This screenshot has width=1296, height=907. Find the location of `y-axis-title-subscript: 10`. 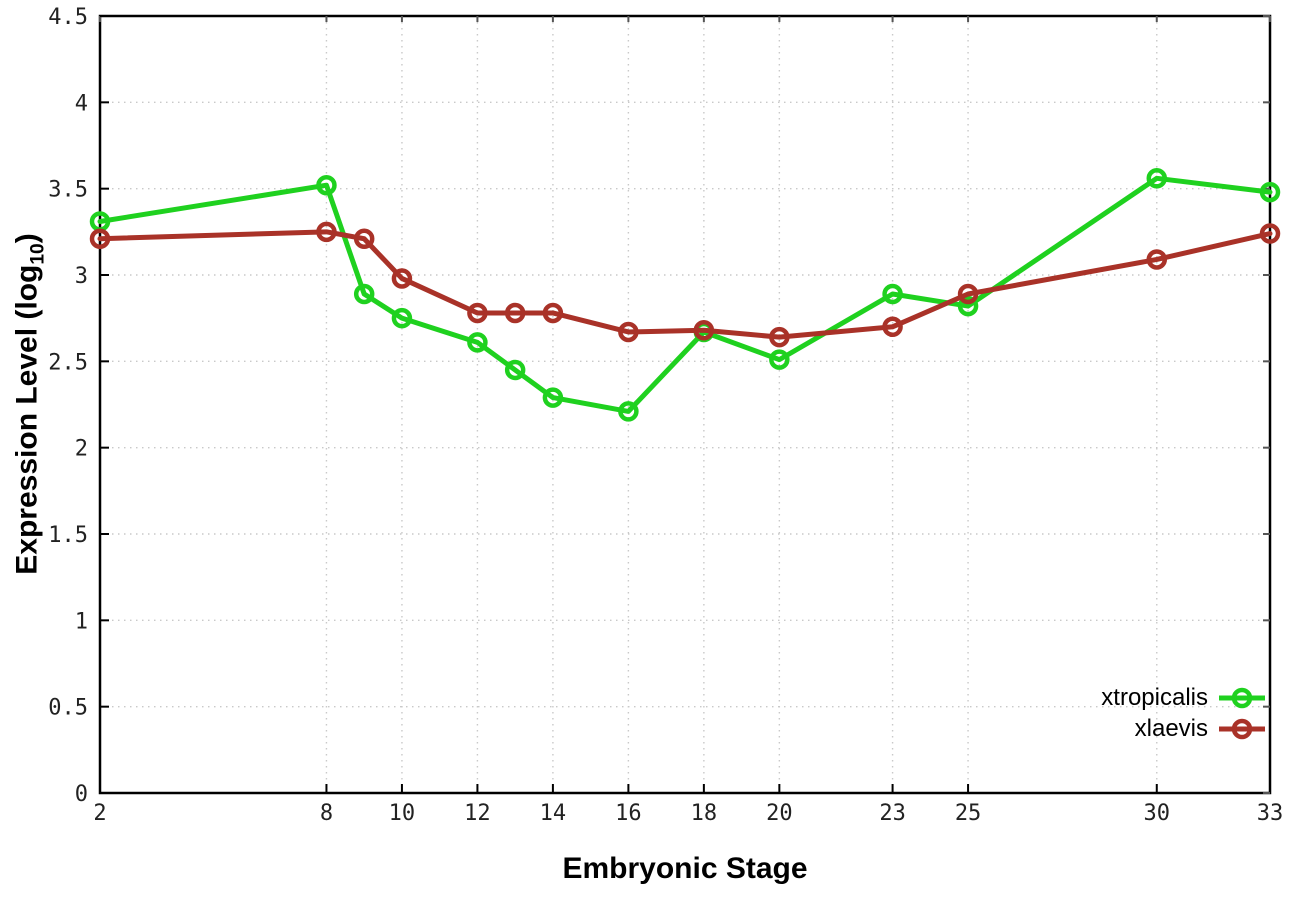

y-axis-title-subscript: 10 is located at coordinates (38, 254).